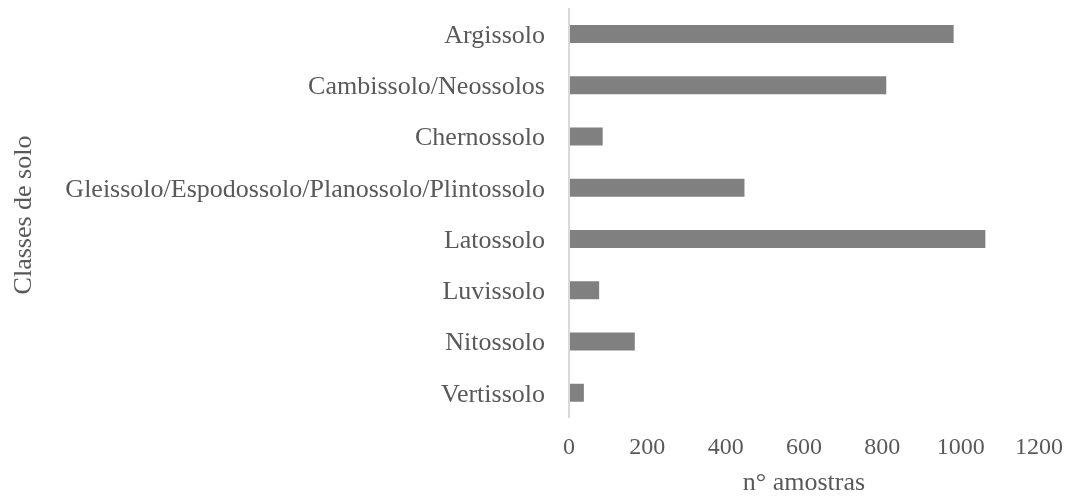  What do you see at coordinates (882, 446) in the screenshot?
I see `x-tick-label: 800` at bounding box center [882, 446].